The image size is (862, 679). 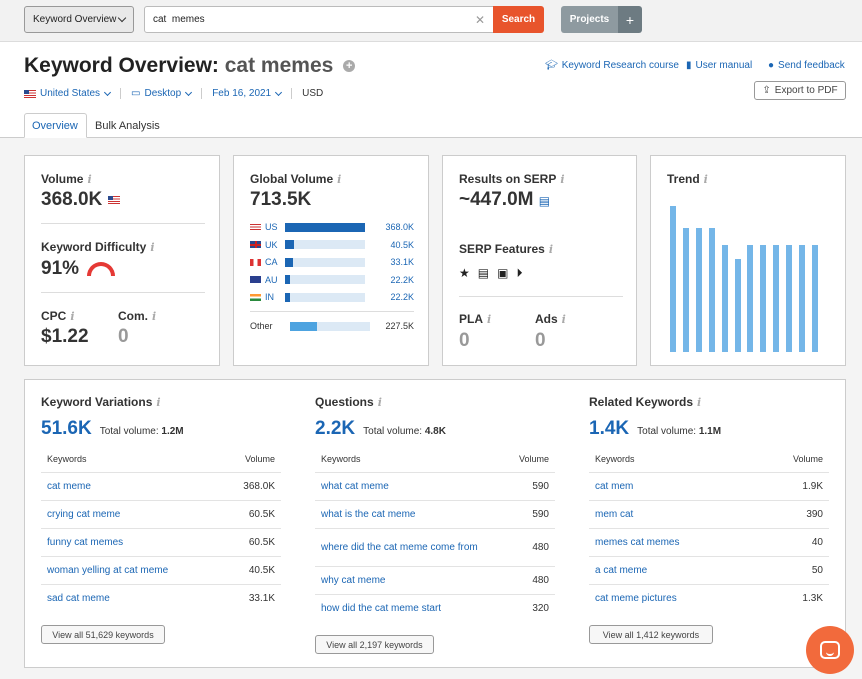 I want to click on table-row: how did the cat meme start 320, so click(x=435, y=608).